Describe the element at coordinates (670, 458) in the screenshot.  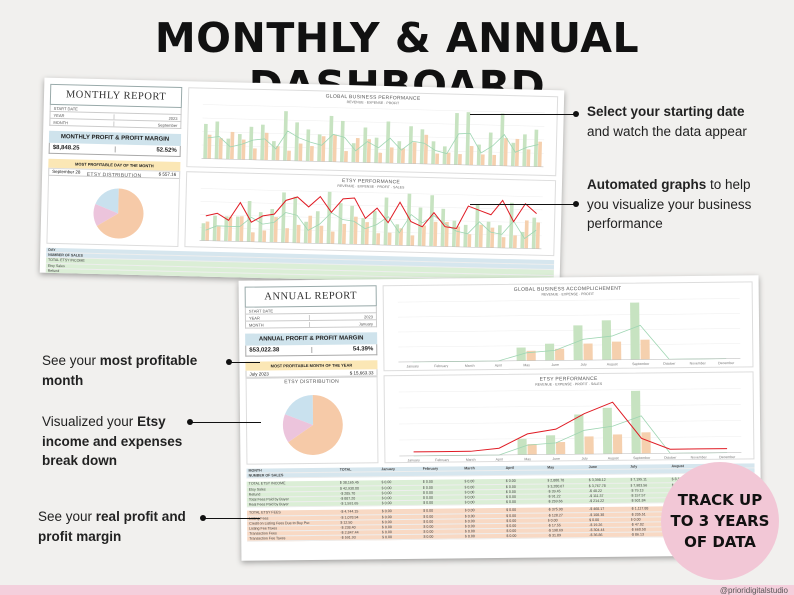
I see `month-tick-label: October` at that location.